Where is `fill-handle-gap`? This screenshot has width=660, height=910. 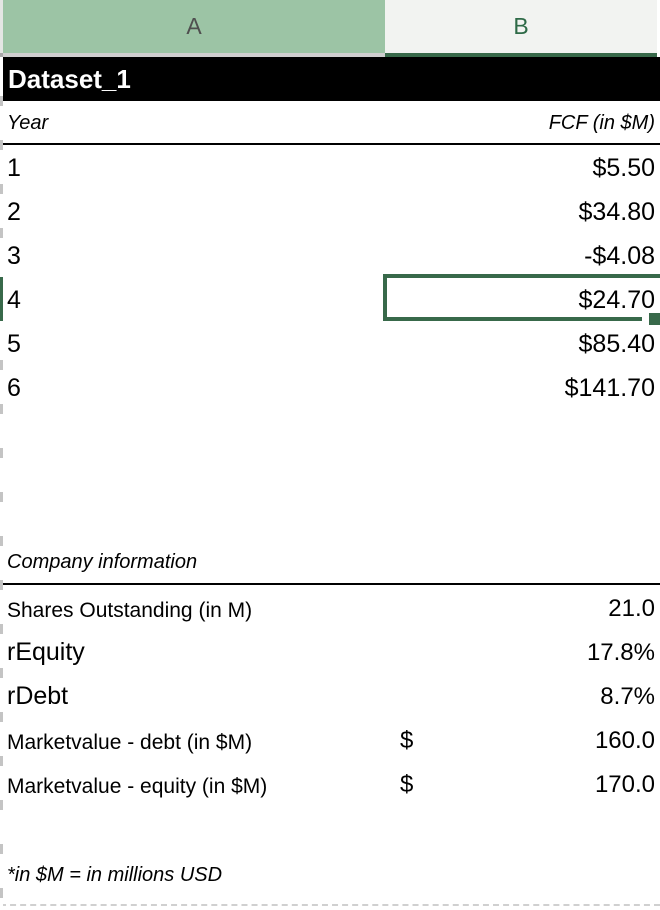
fill-handle-gap is located at coordinates (645, 319).